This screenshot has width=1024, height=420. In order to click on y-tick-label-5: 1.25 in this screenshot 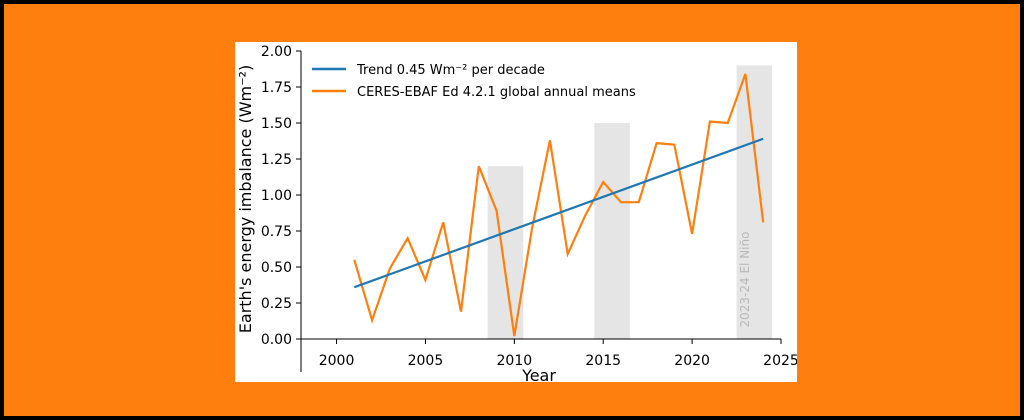, I will do `click(276, 160)`.